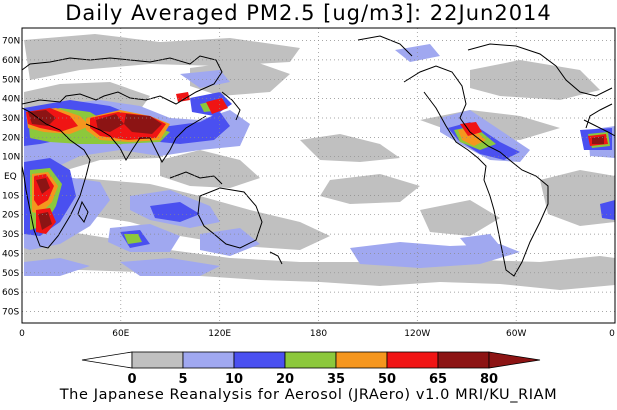 The image size is (617, 410). I want to click on colorbar-label: 20, so click(285, 379).